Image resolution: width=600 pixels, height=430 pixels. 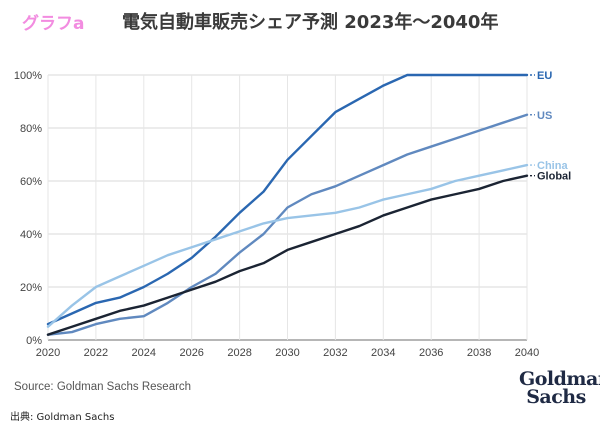 What do you see at coordinates (431, 353) in the screenshot?
I see `x-tick-label: 2036` at bounding box center [431, 353].